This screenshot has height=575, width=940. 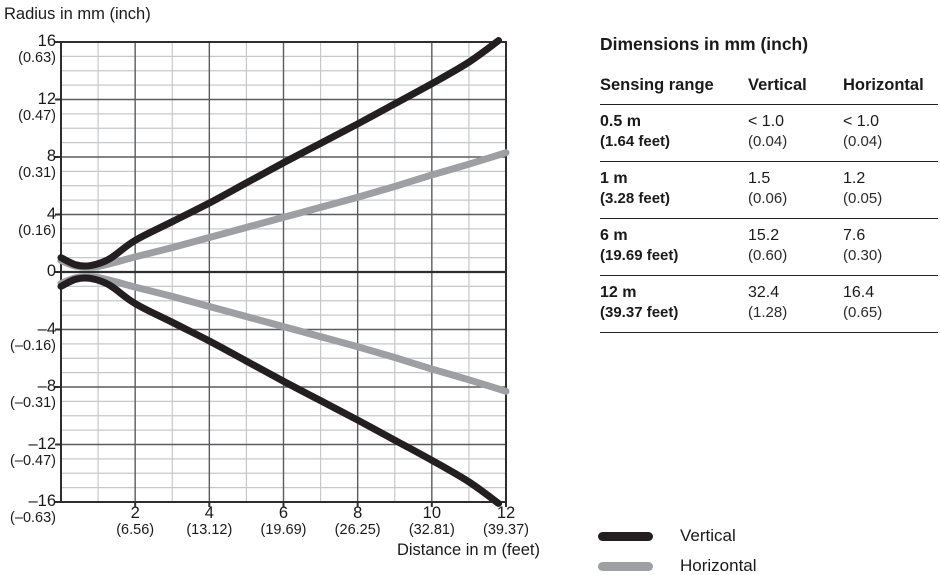 I want to click on x-tick-label: 6 (19.69), so click(x=284, y=521).